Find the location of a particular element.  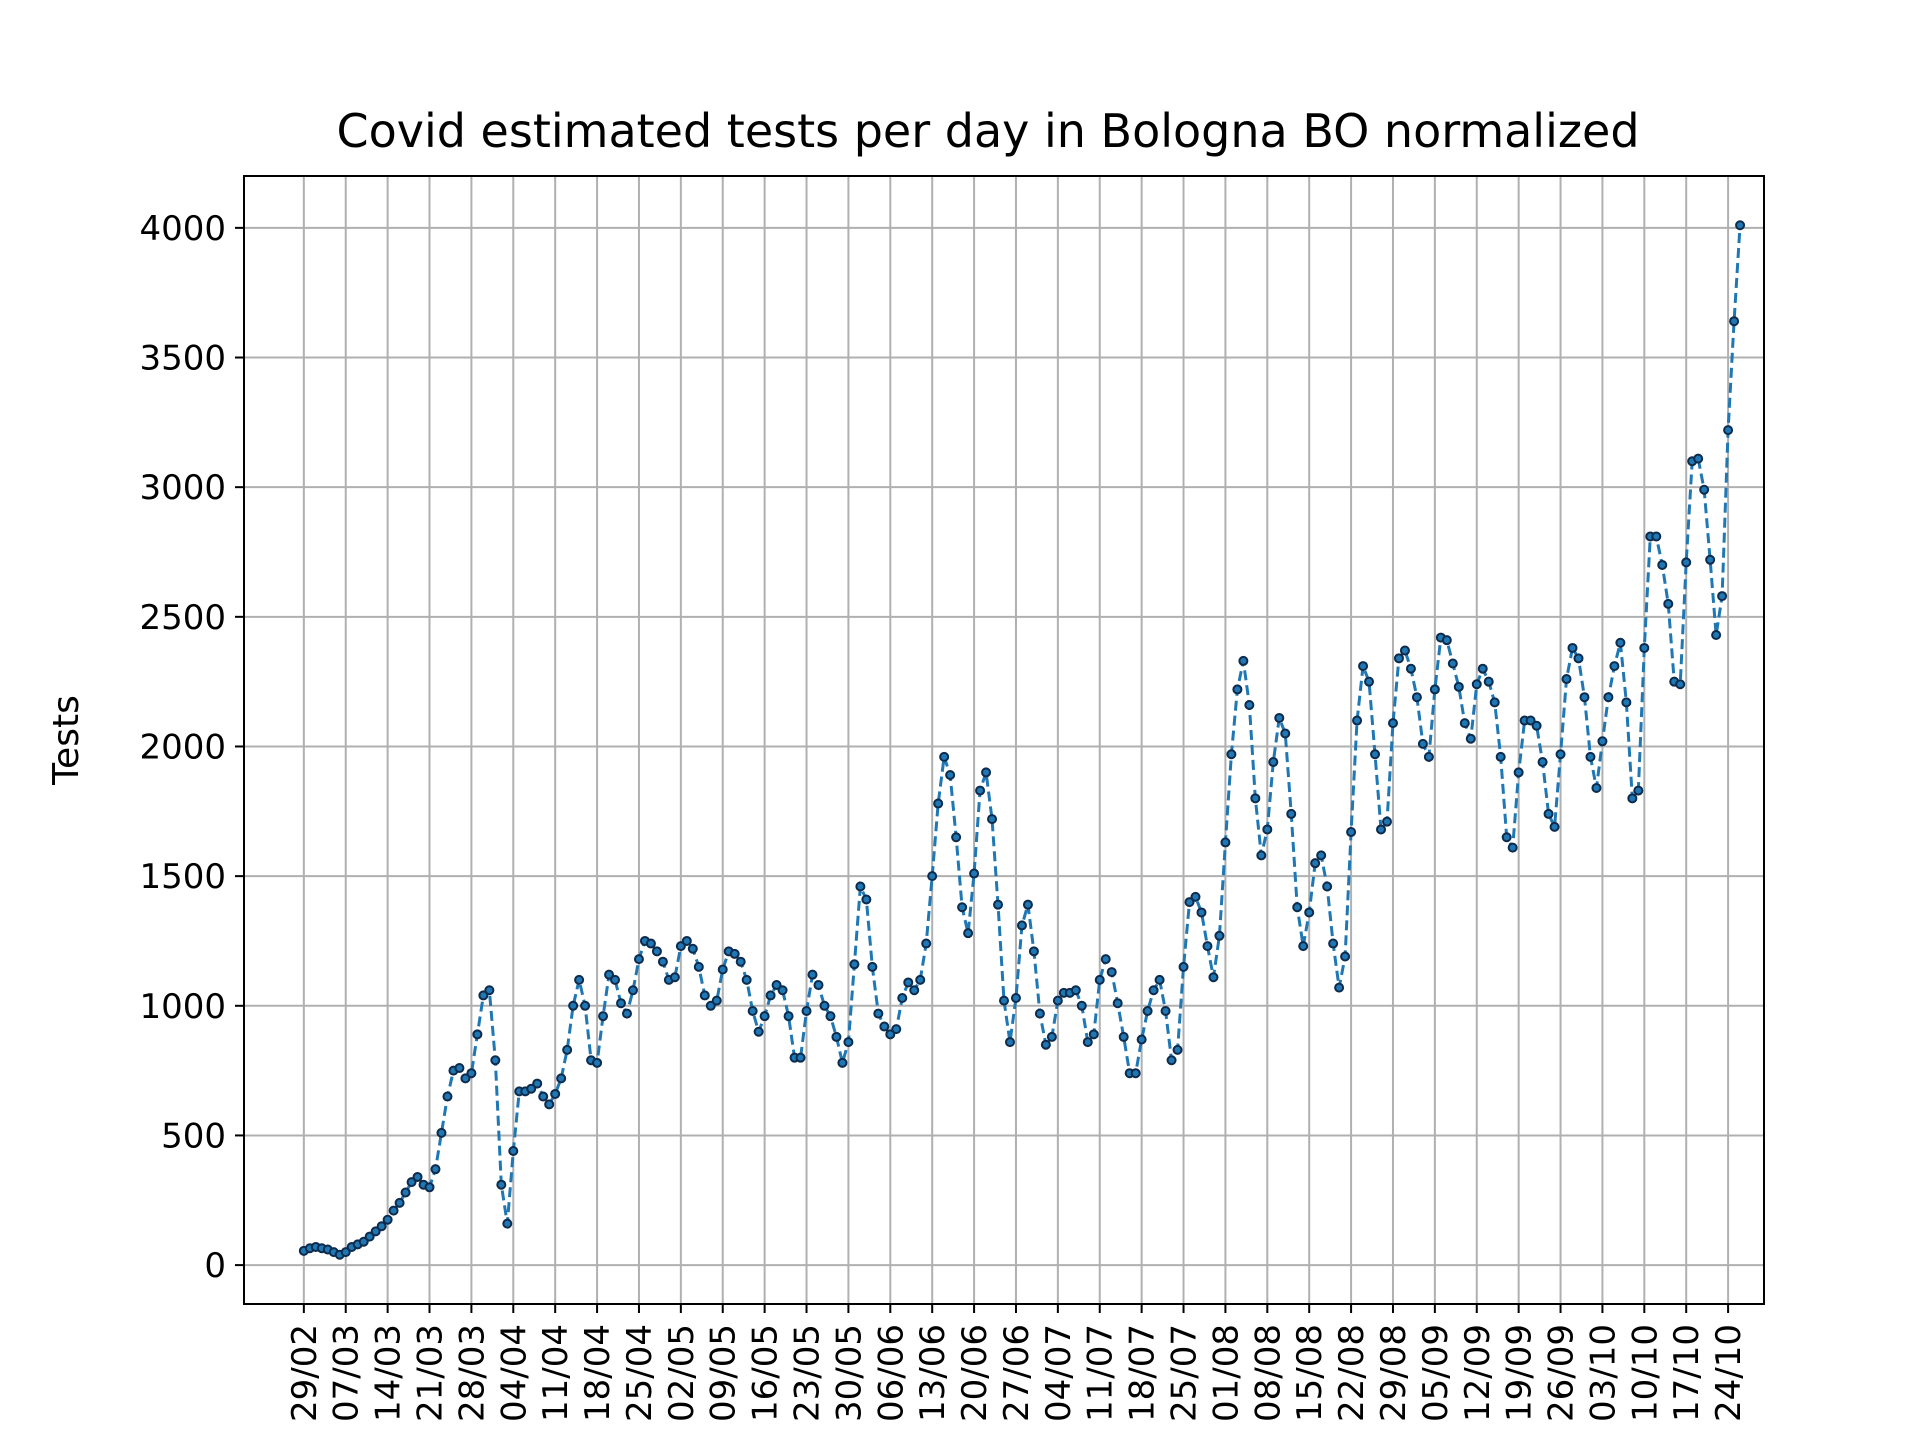

x-tick-label: 11/04 is located at coordinates (556, 1373).